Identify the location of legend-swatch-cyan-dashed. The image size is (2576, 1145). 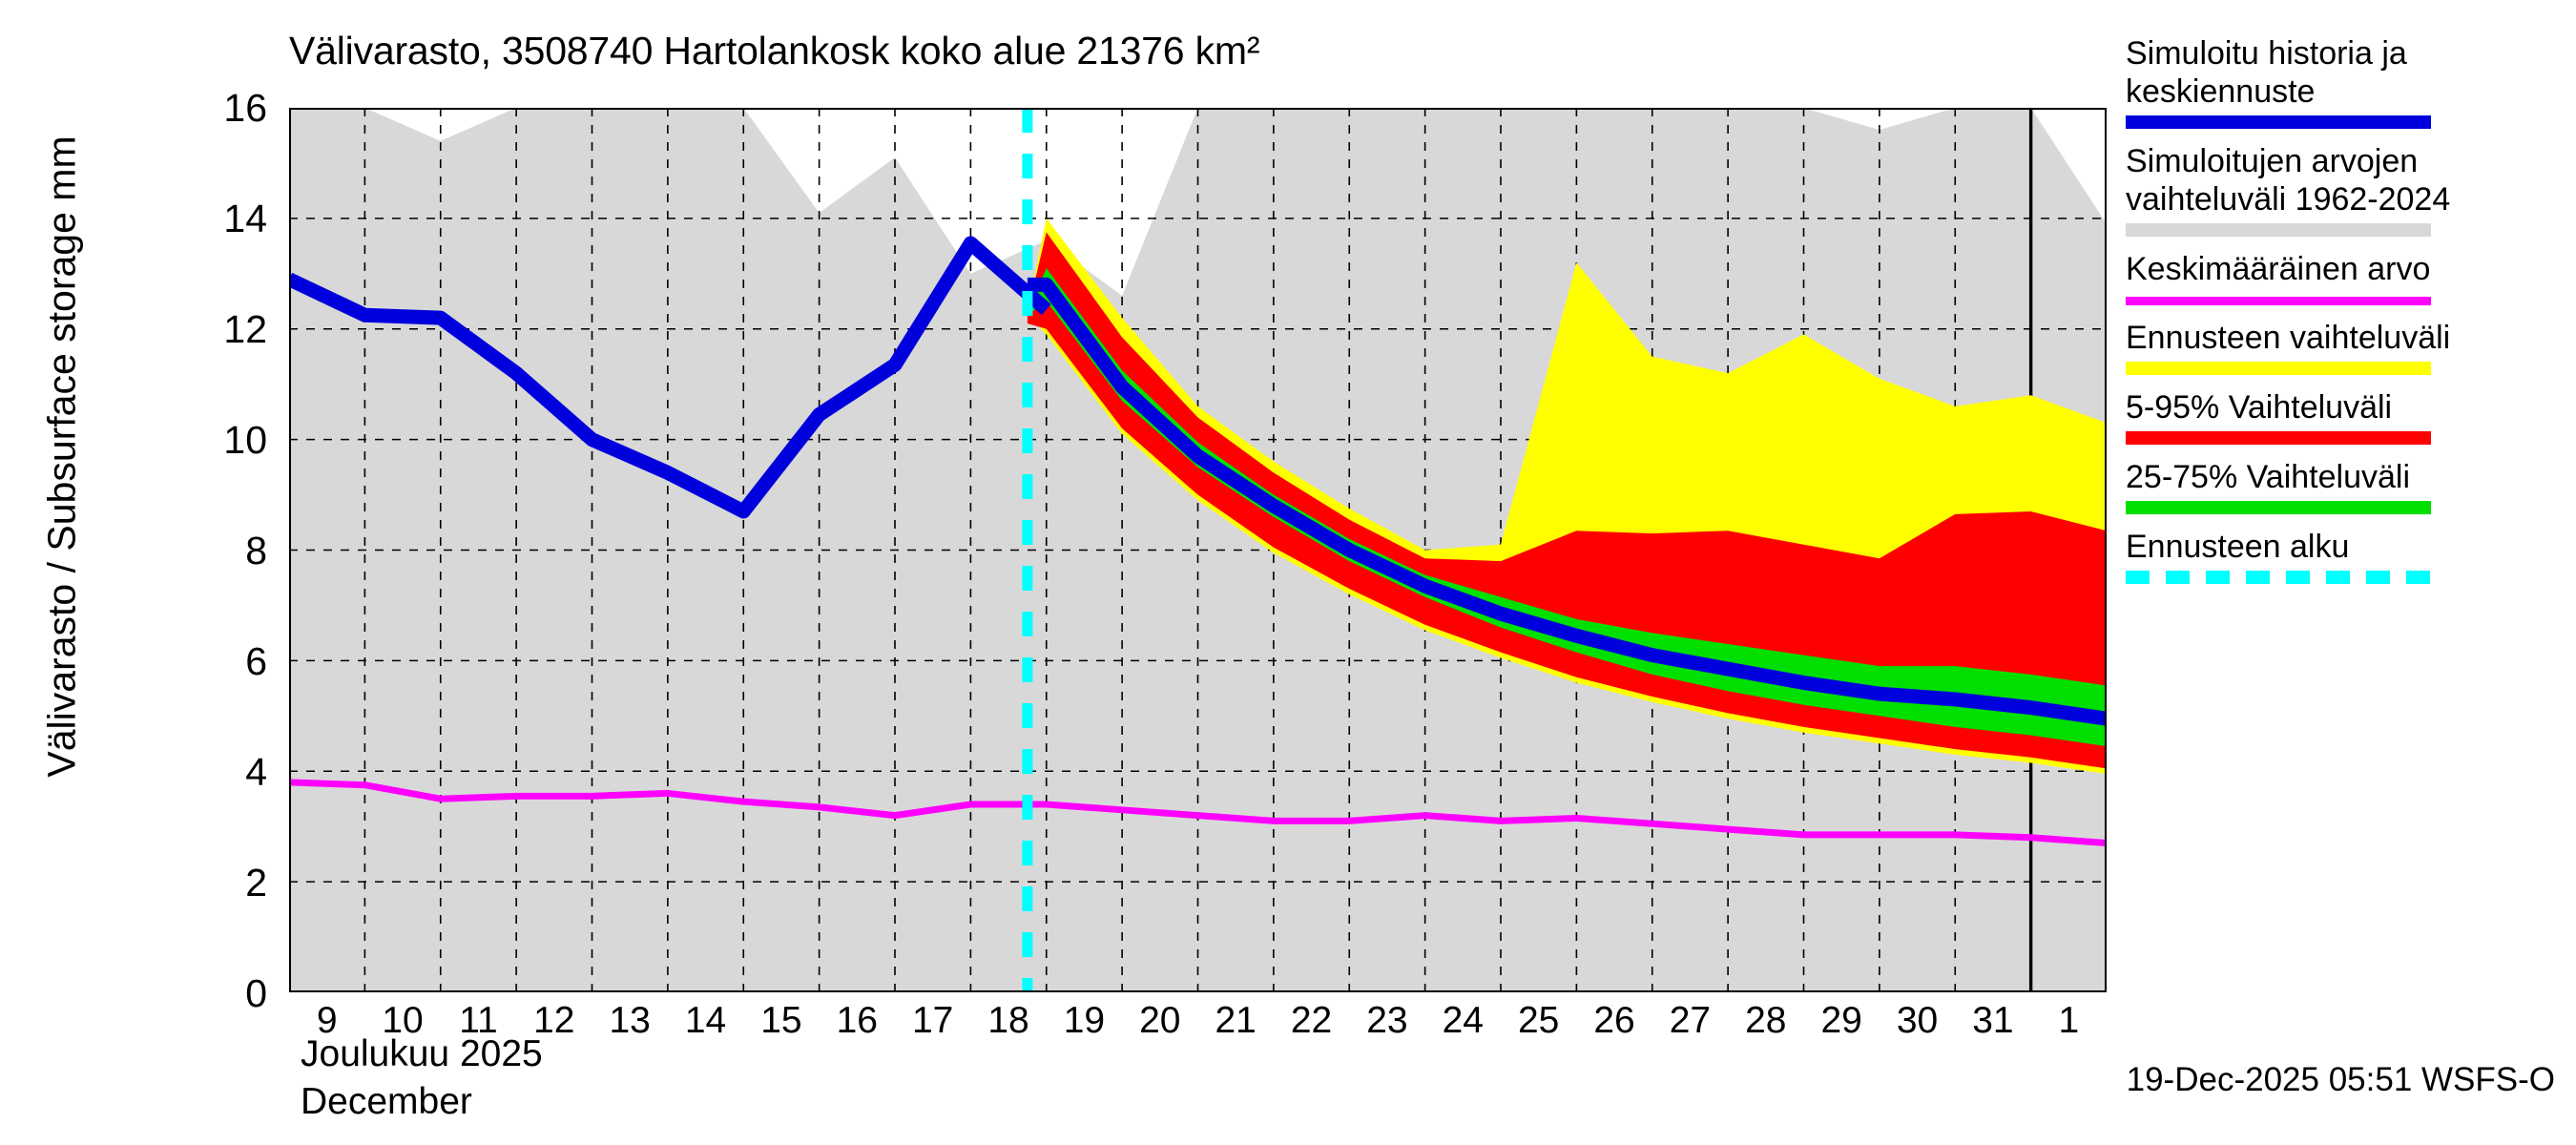
(2278, 577).